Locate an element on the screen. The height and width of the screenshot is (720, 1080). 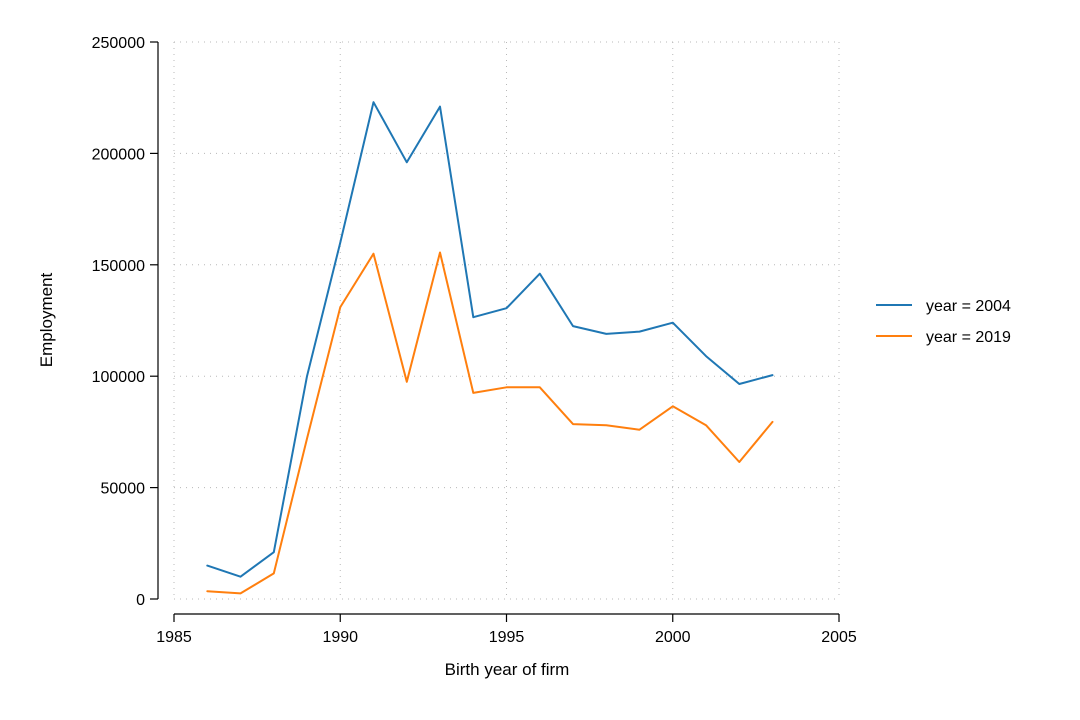
legend: year = 2004 year = 2019 is located at coordinates (943, 322).